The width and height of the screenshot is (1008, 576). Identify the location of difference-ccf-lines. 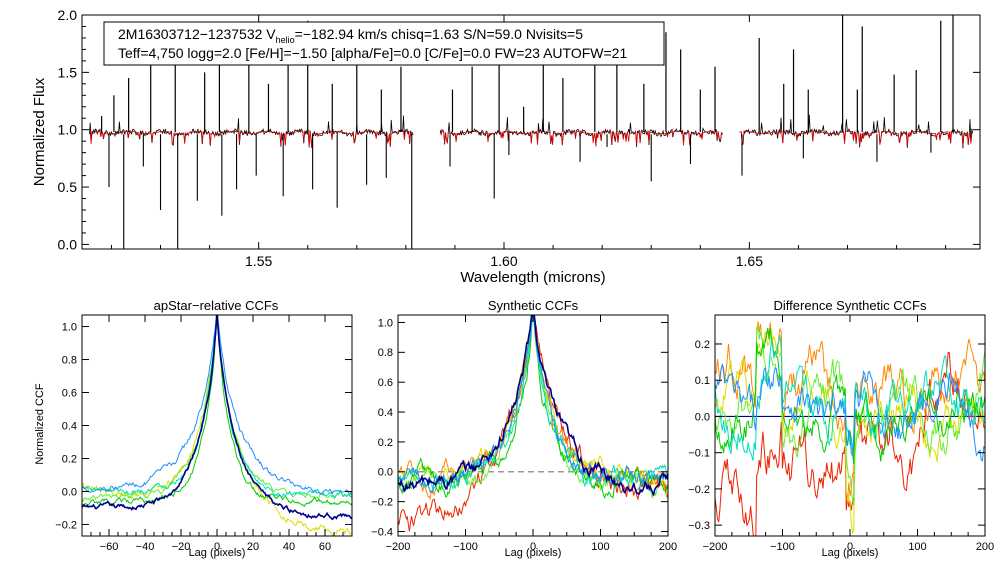
(850, 428).